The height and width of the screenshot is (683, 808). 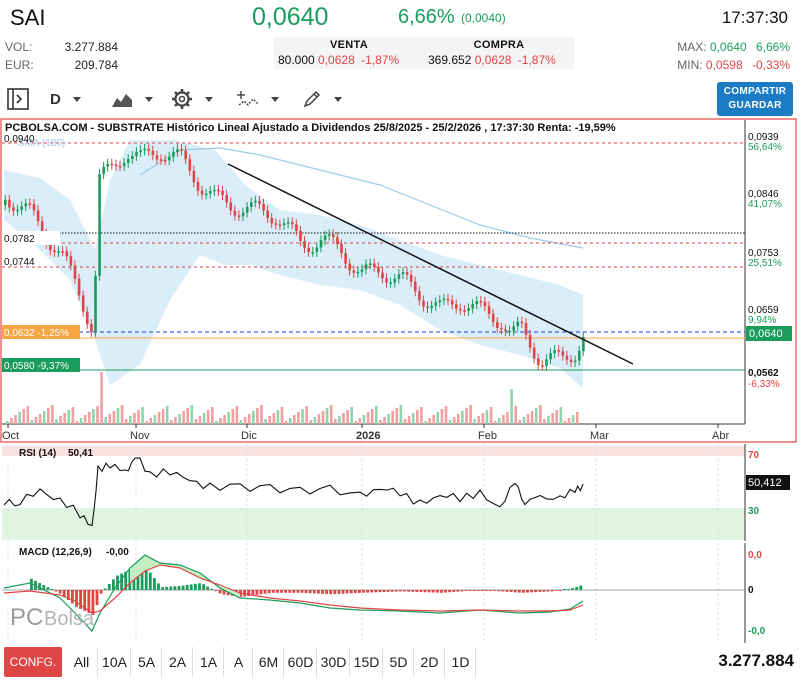 I want to click on max-row: MAX: 0,0640 6,66%, so click(x=733, y=47).